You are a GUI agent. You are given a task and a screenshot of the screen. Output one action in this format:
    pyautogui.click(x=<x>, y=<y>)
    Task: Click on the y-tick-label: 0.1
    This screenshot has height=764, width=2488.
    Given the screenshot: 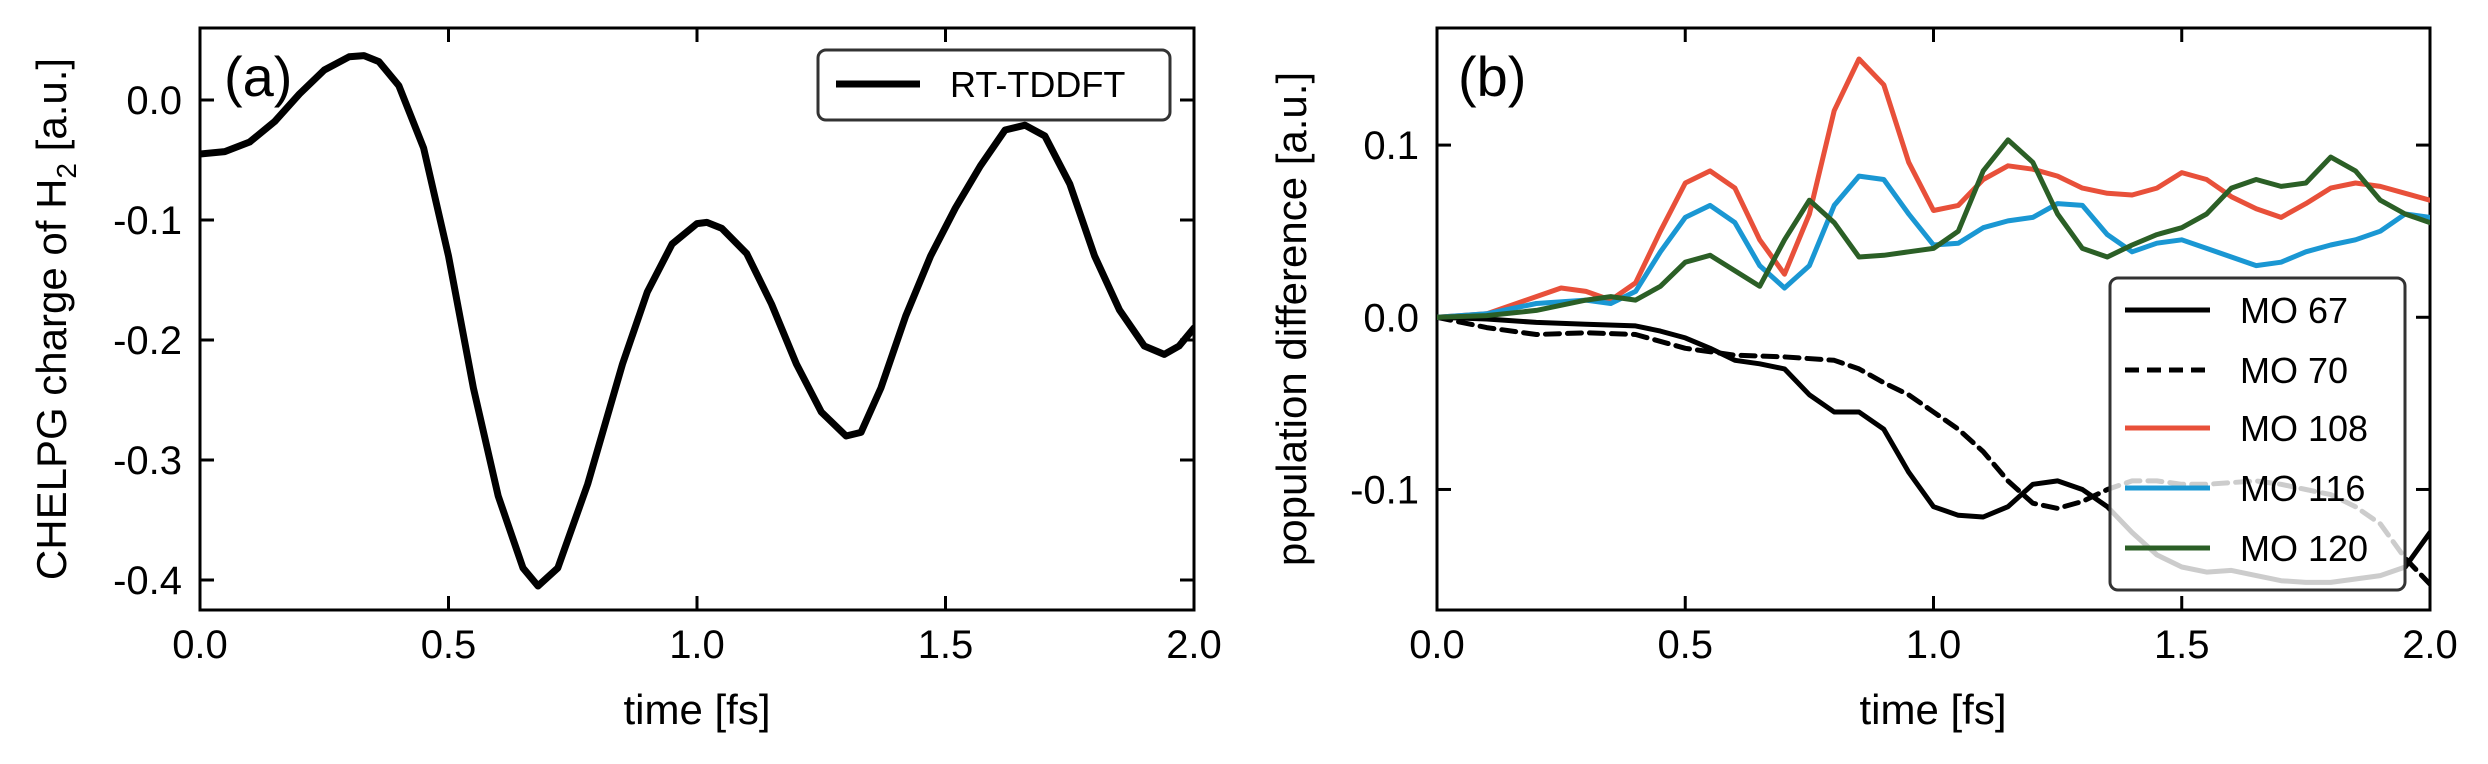 What is the action you would take?
    pyautogui.click(x=1391, y=146)
    